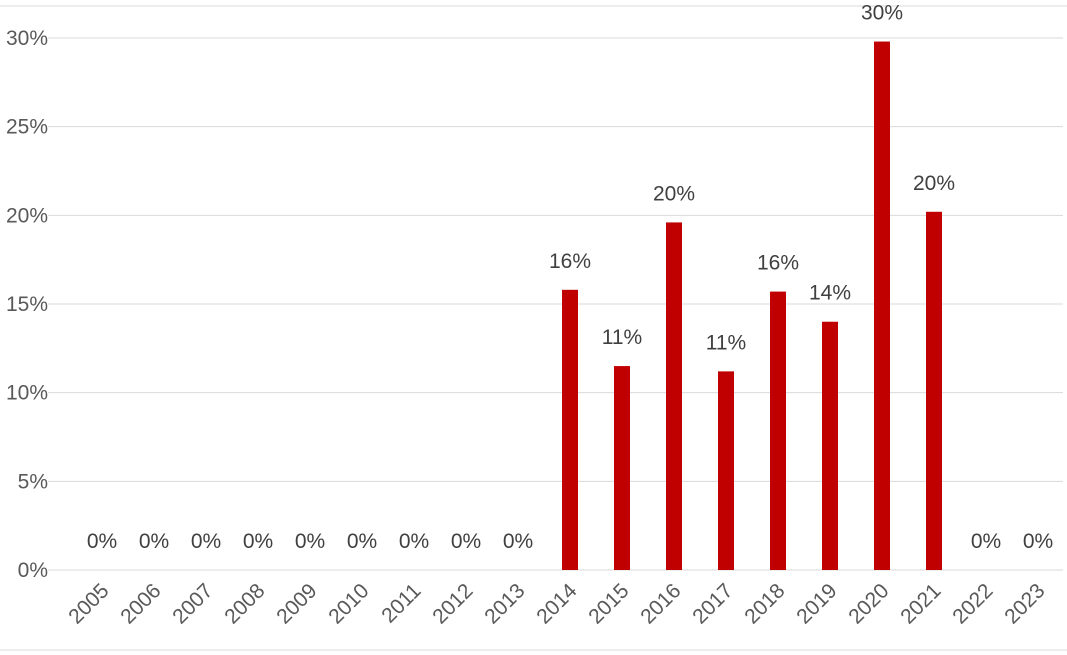  I want to click on y-tick-label: 0%, so click(33, 570).